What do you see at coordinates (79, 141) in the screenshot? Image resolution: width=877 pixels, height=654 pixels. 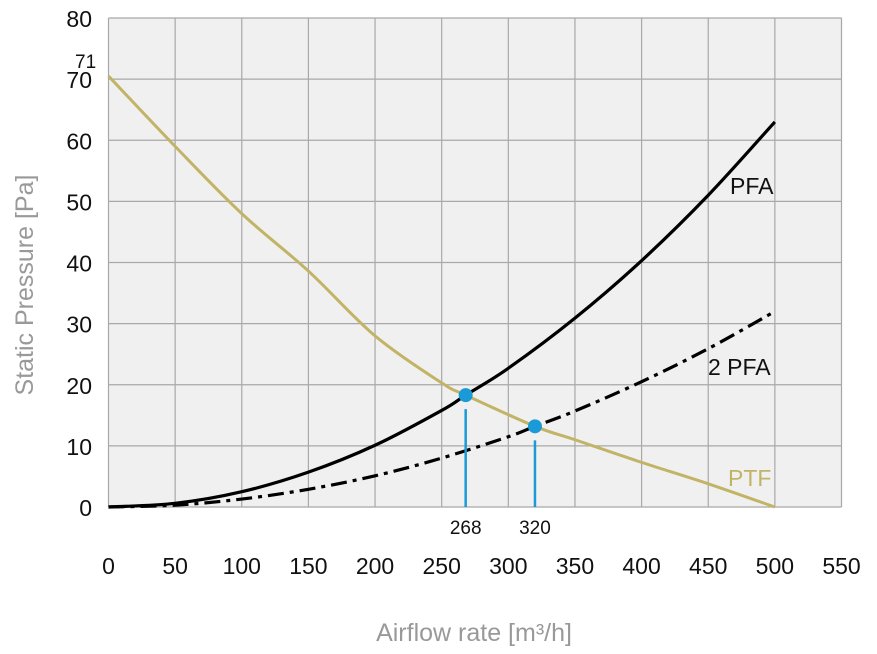 I see `y-tick-label: 60` at bounding box center [79, 141].